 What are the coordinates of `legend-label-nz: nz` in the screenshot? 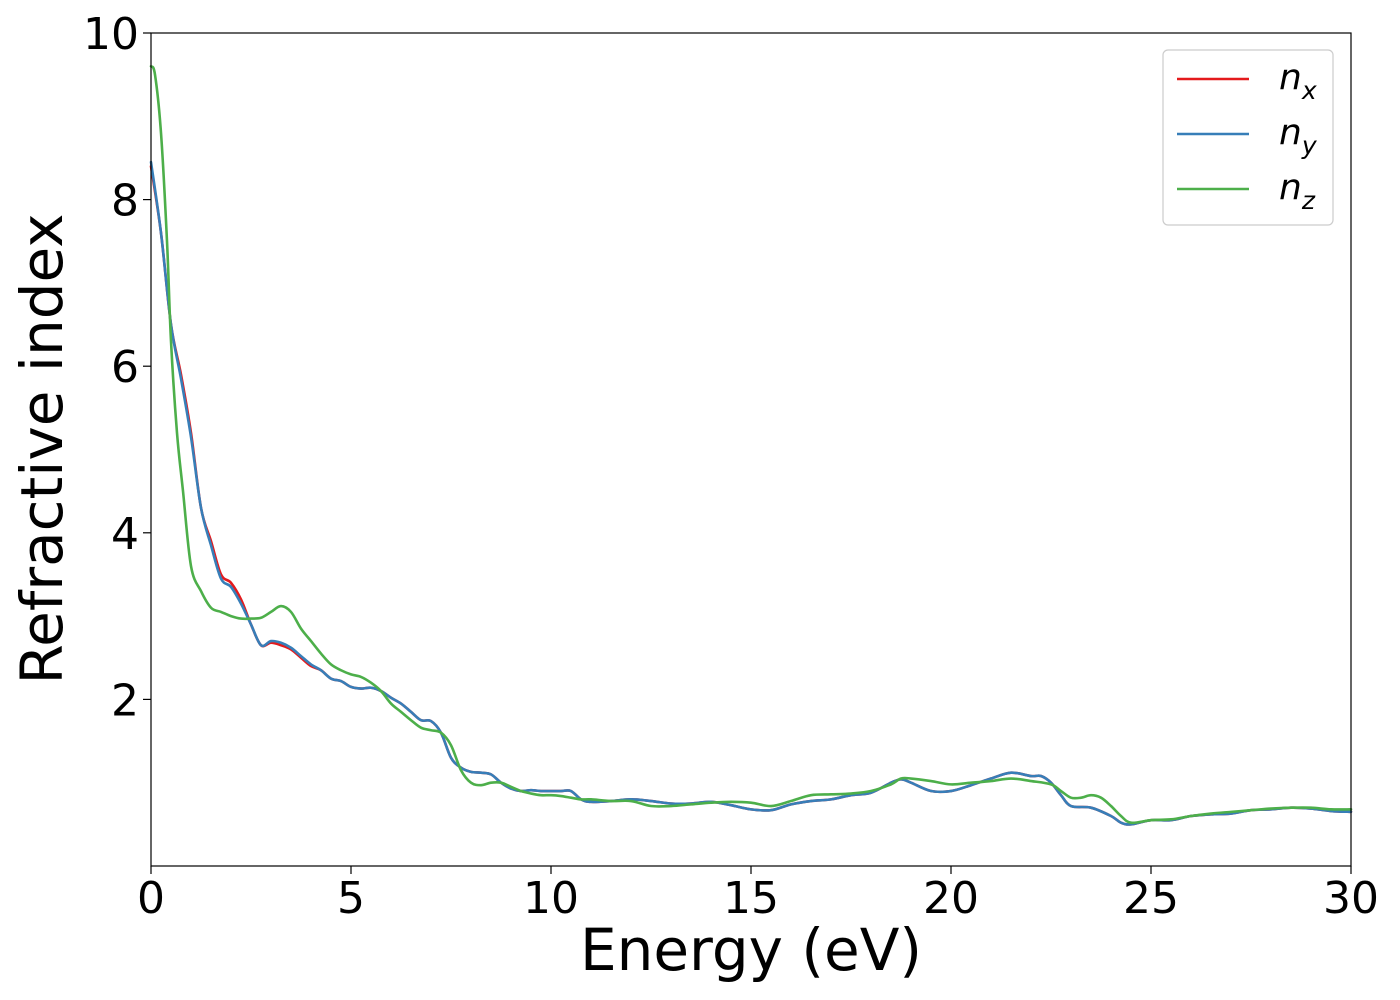 It's located at (1297, 191).